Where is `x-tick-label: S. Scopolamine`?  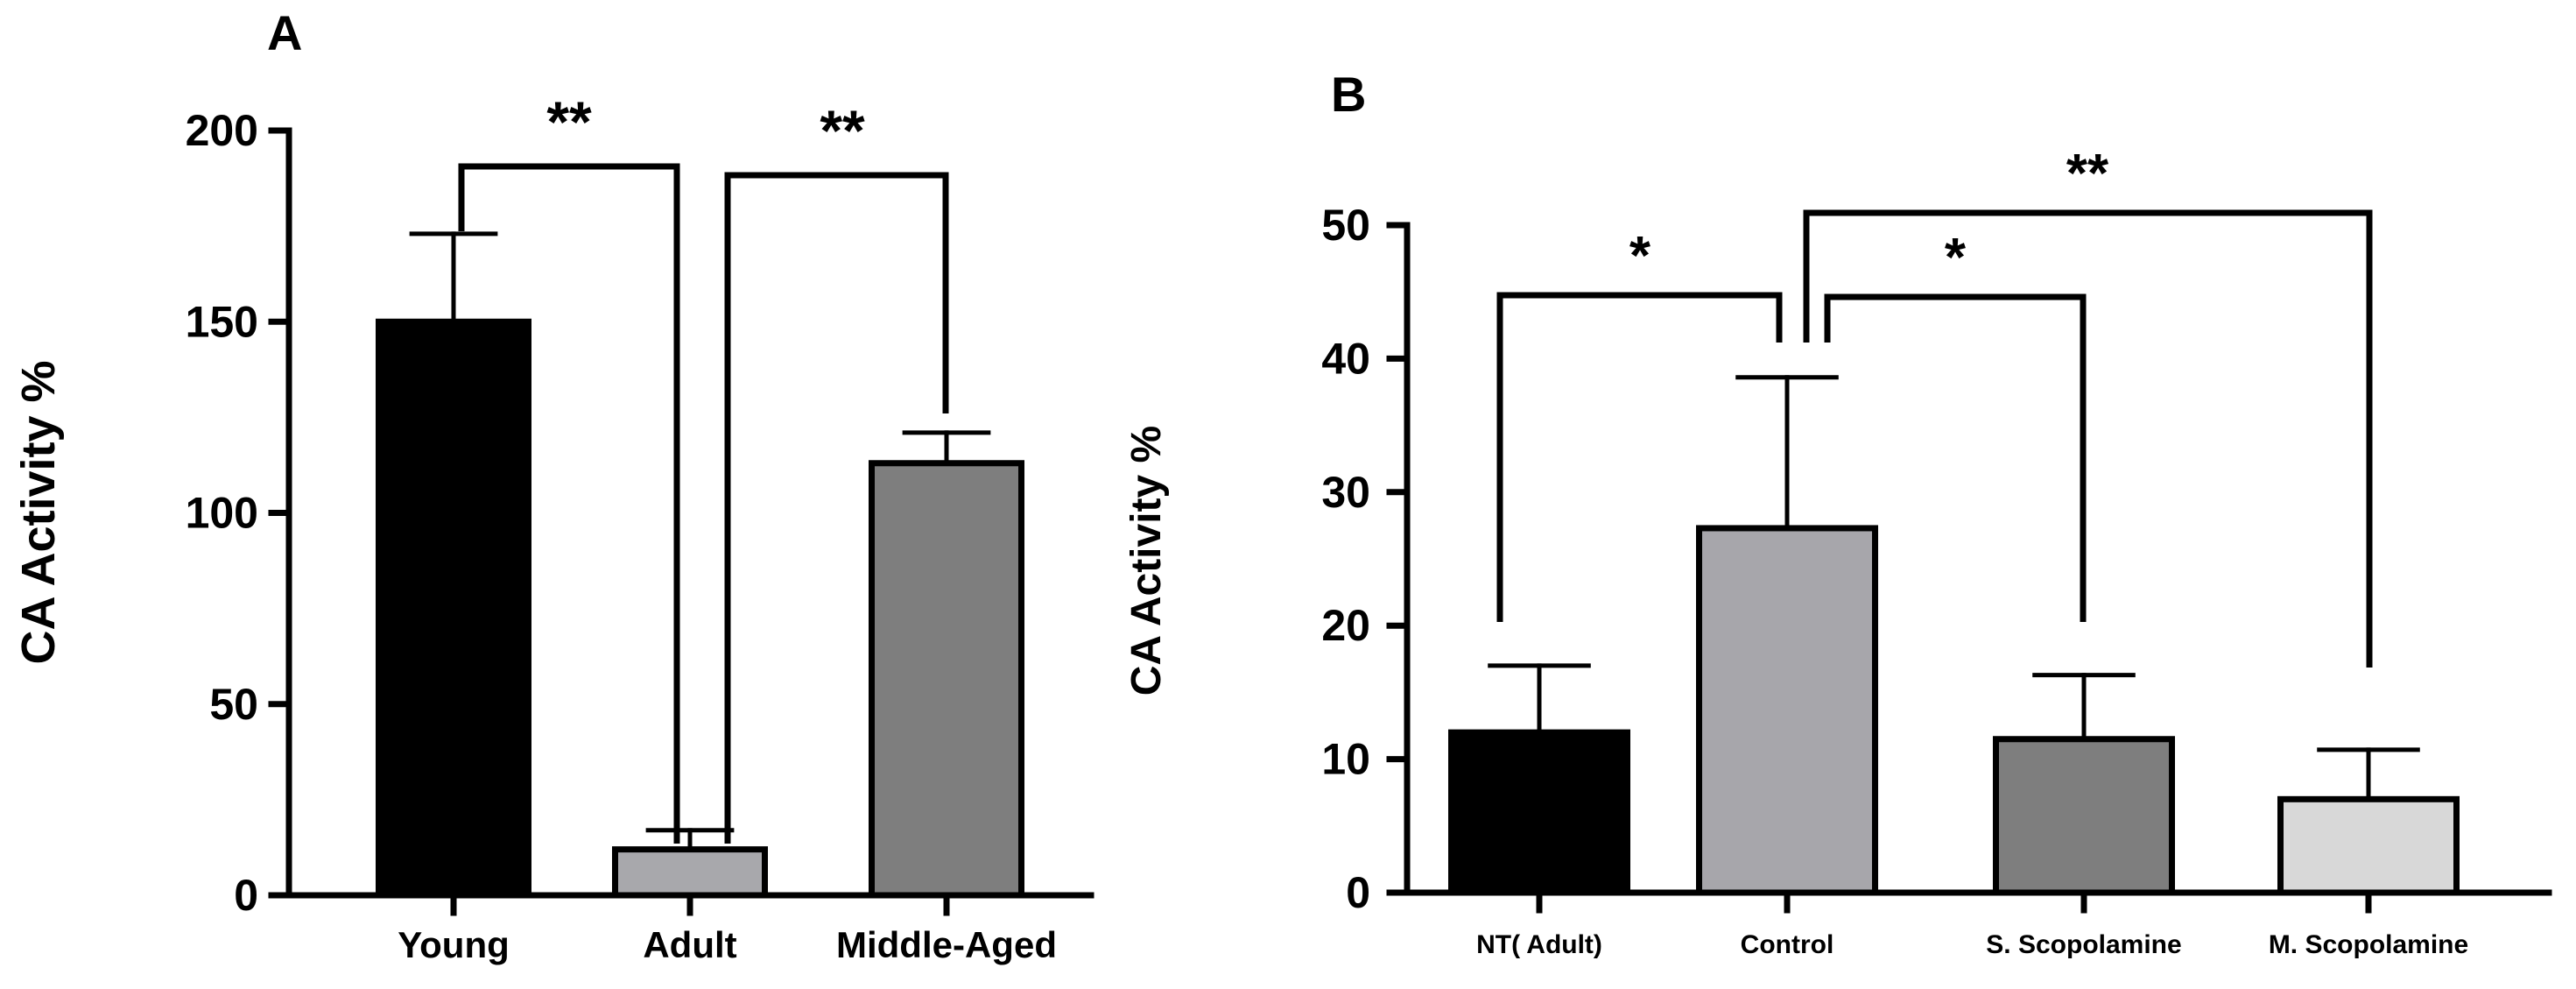
x-tick-label: S. Scopolamine is located at coordinates (2083, 944).